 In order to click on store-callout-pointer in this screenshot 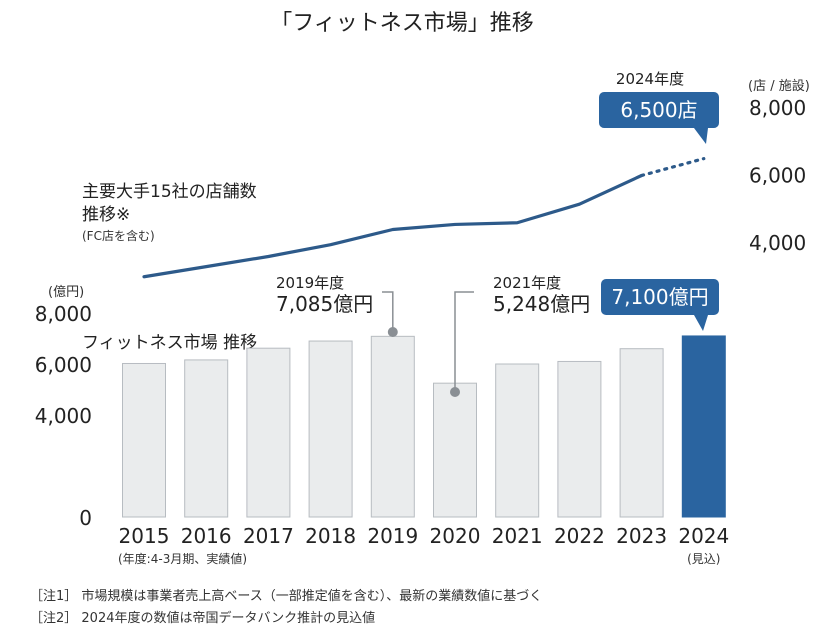, I will do `click(701, 136)`.